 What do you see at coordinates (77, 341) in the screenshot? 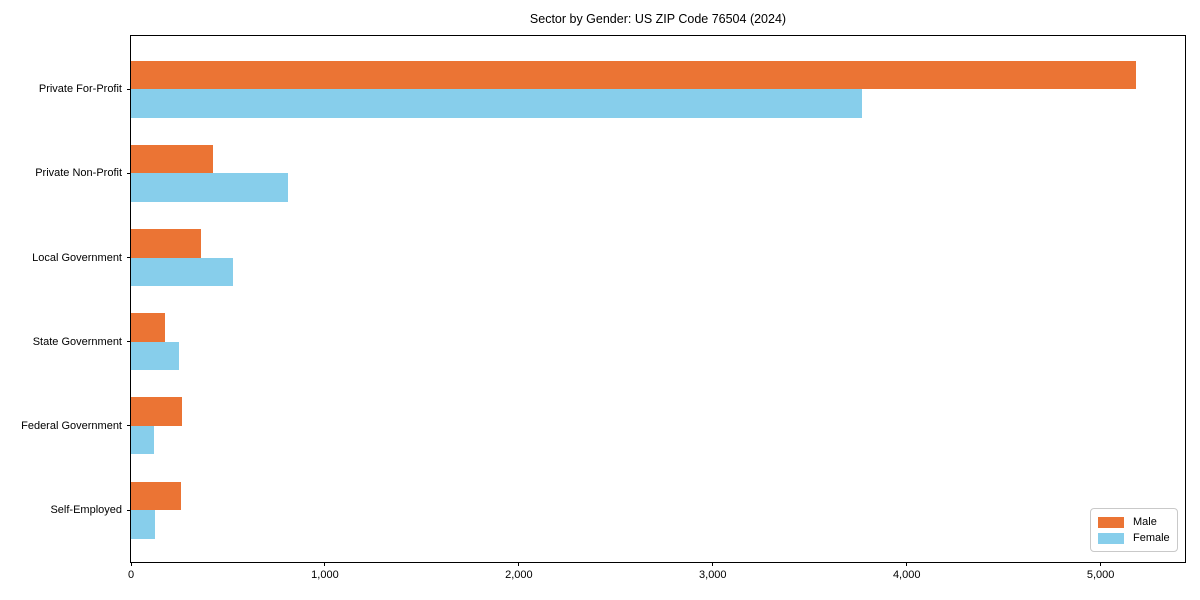
I see `category-label: State Government` at bounding box center [77, 341].